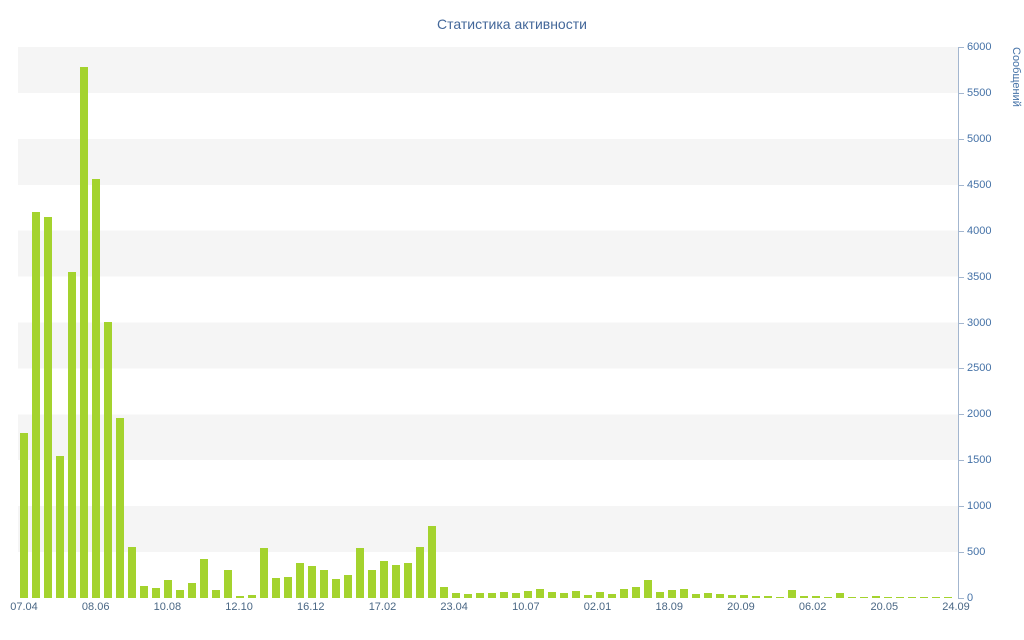  What do you see at coordinates (95, 607) in the screenshot?
I see `x-axis-tick-label: 08.06` at bounding box center [95, 607].